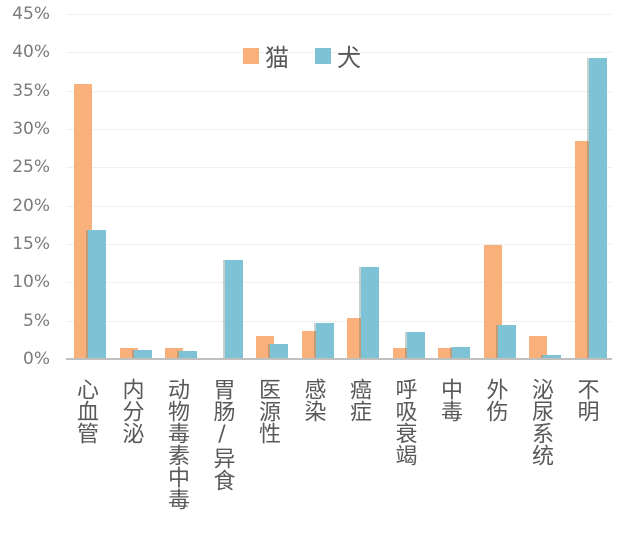 Image resolution: width=628 pixels, height=544 pixels. What do you see at coordinates (31, 14) in the screenshot?
I see `y-tick-label: 45%` at bounding box center [31, 14].